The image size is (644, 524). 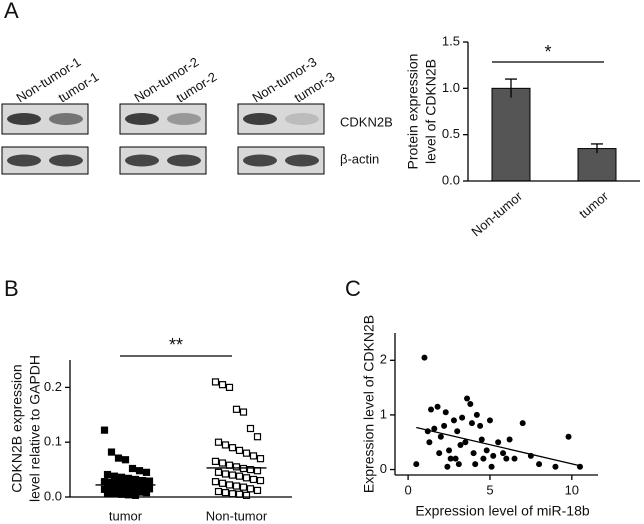 What do you see at coordinates (451, 87) in the screenshot?
I see `y-tick-label: 1.0` at bounding box center [451, 87].